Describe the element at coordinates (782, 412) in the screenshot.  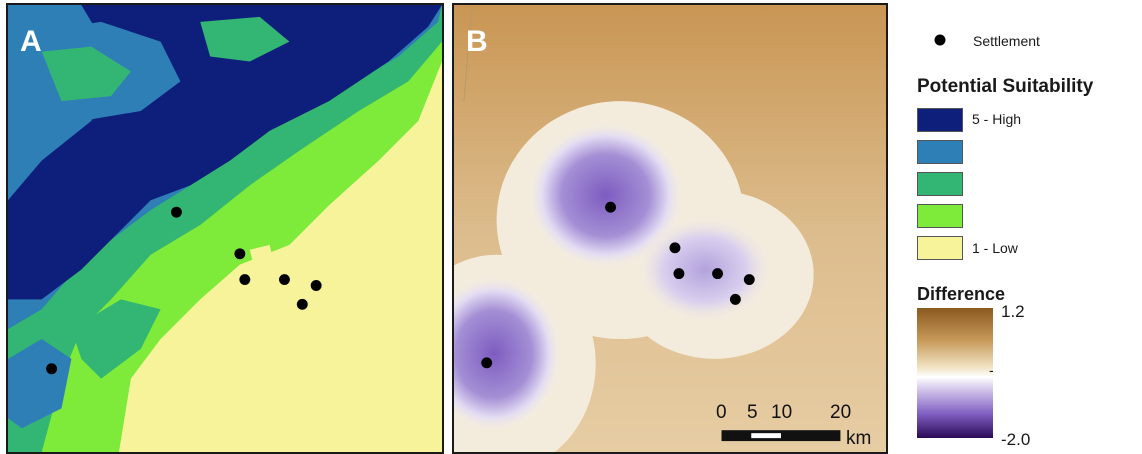
I see `scale-tick-10: 10` at that location.